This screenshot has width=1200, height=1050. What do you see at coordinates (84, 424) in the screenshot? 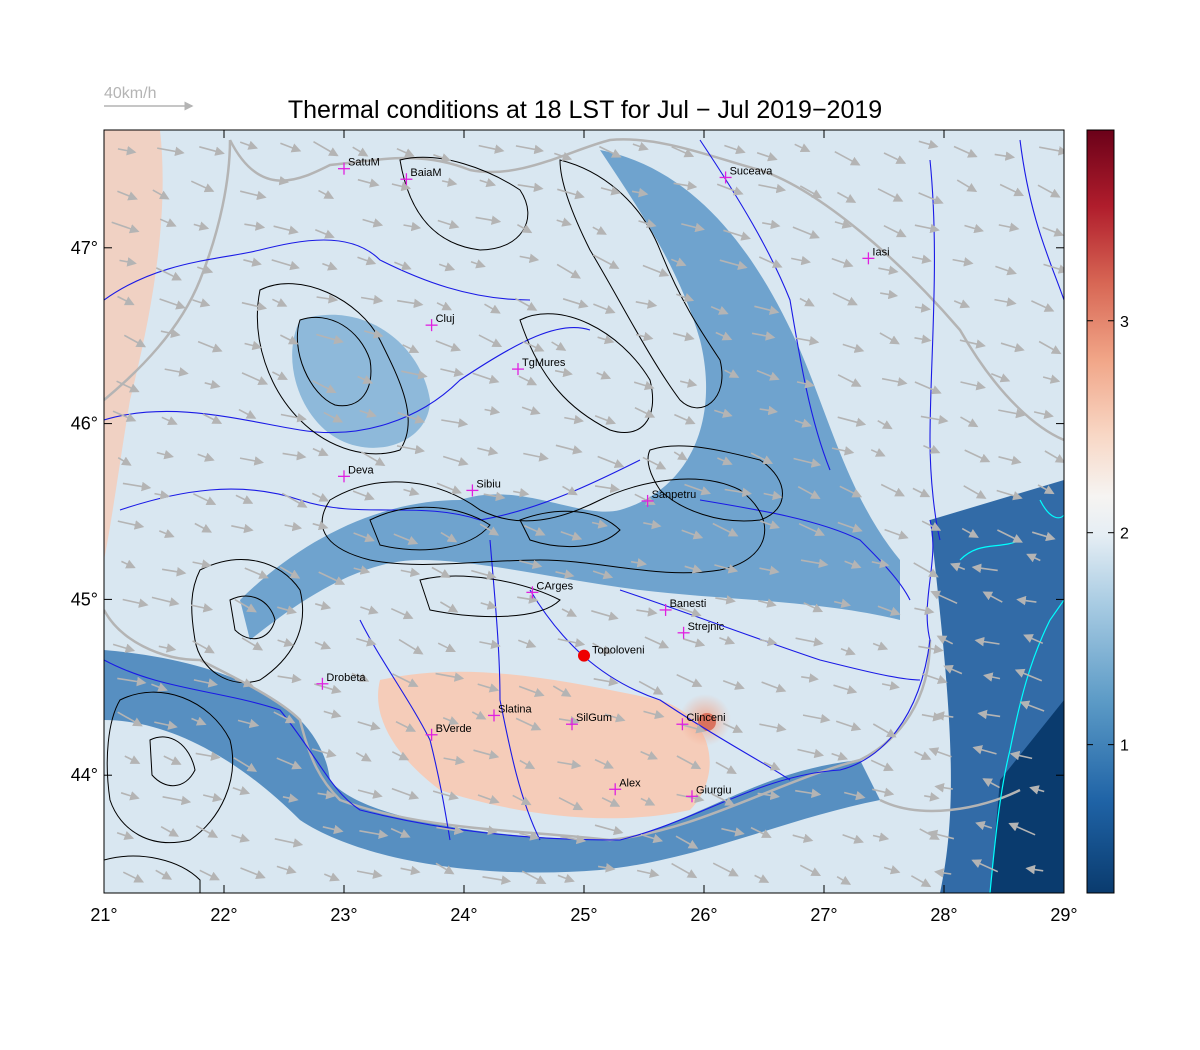
I see `lat-tick-label: 46°` at bounding box center [84, 424].